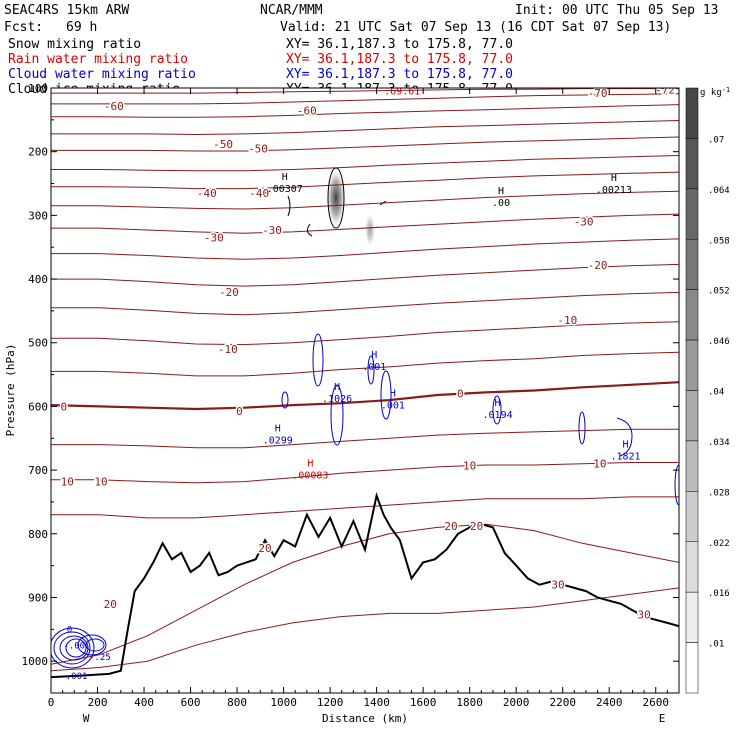  Describe the element at coordinates (609, 702) in the screenshot. I see `x-tick-label: 2400` at that location.